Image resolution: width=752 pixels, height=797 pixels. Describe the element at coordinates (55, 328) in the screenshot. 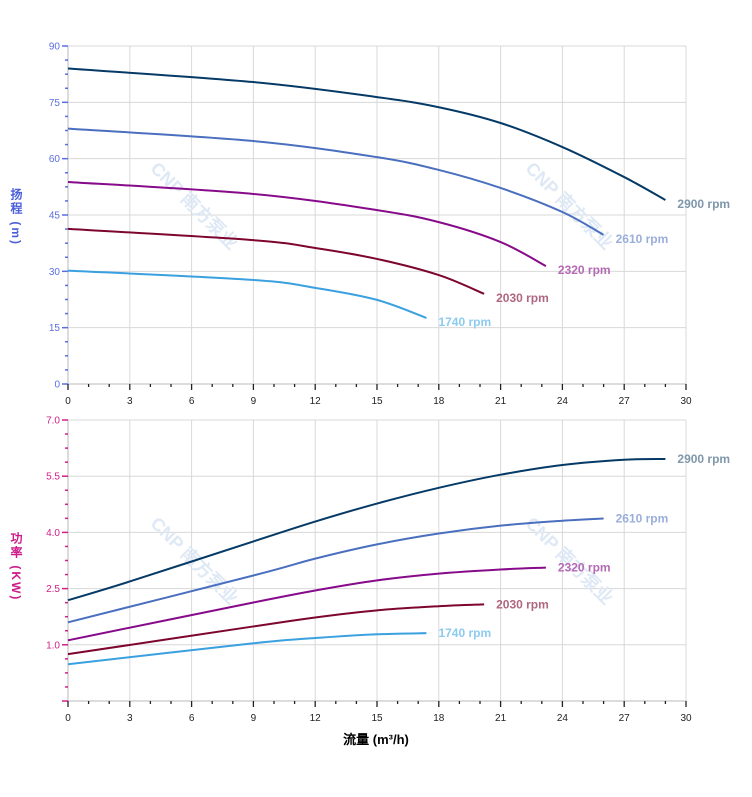

I see `y-tick-label: 15` at that location.